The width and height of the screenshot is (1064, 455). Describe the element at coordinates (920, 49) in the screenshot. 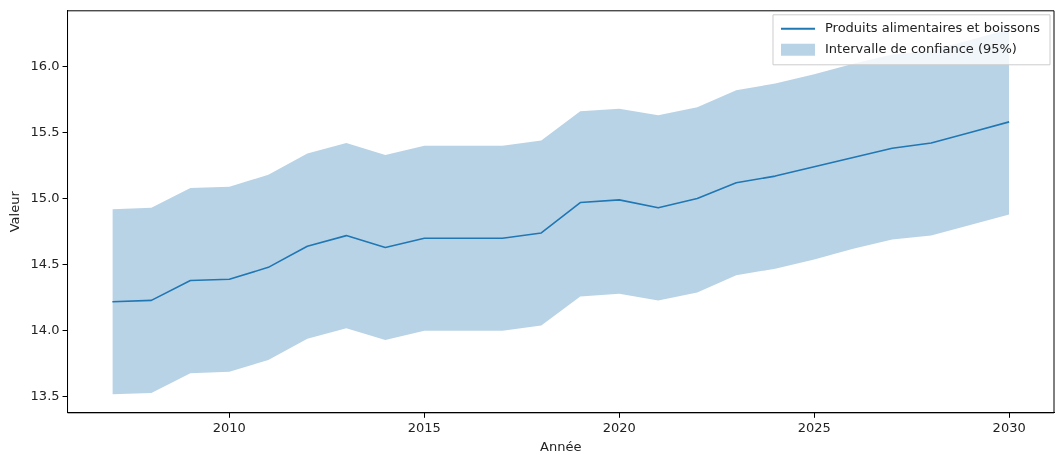

I see `legend-label: Intervalle de confiance (95%)` at that location.